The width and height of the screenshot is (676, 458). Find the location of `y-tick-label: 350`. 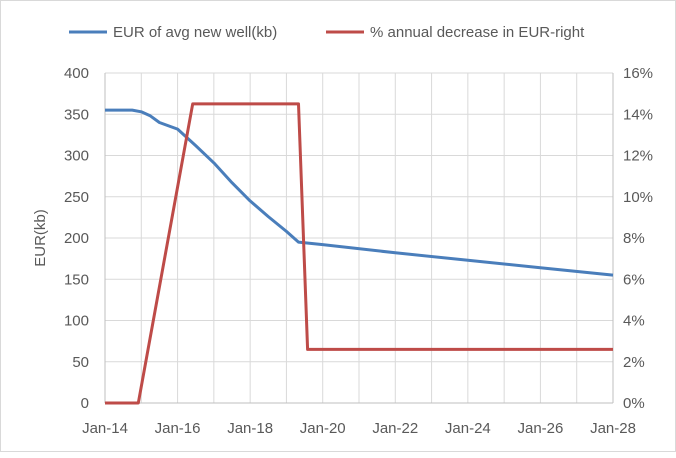

y-tick-label: 350 is located at coordinates (76, 114).